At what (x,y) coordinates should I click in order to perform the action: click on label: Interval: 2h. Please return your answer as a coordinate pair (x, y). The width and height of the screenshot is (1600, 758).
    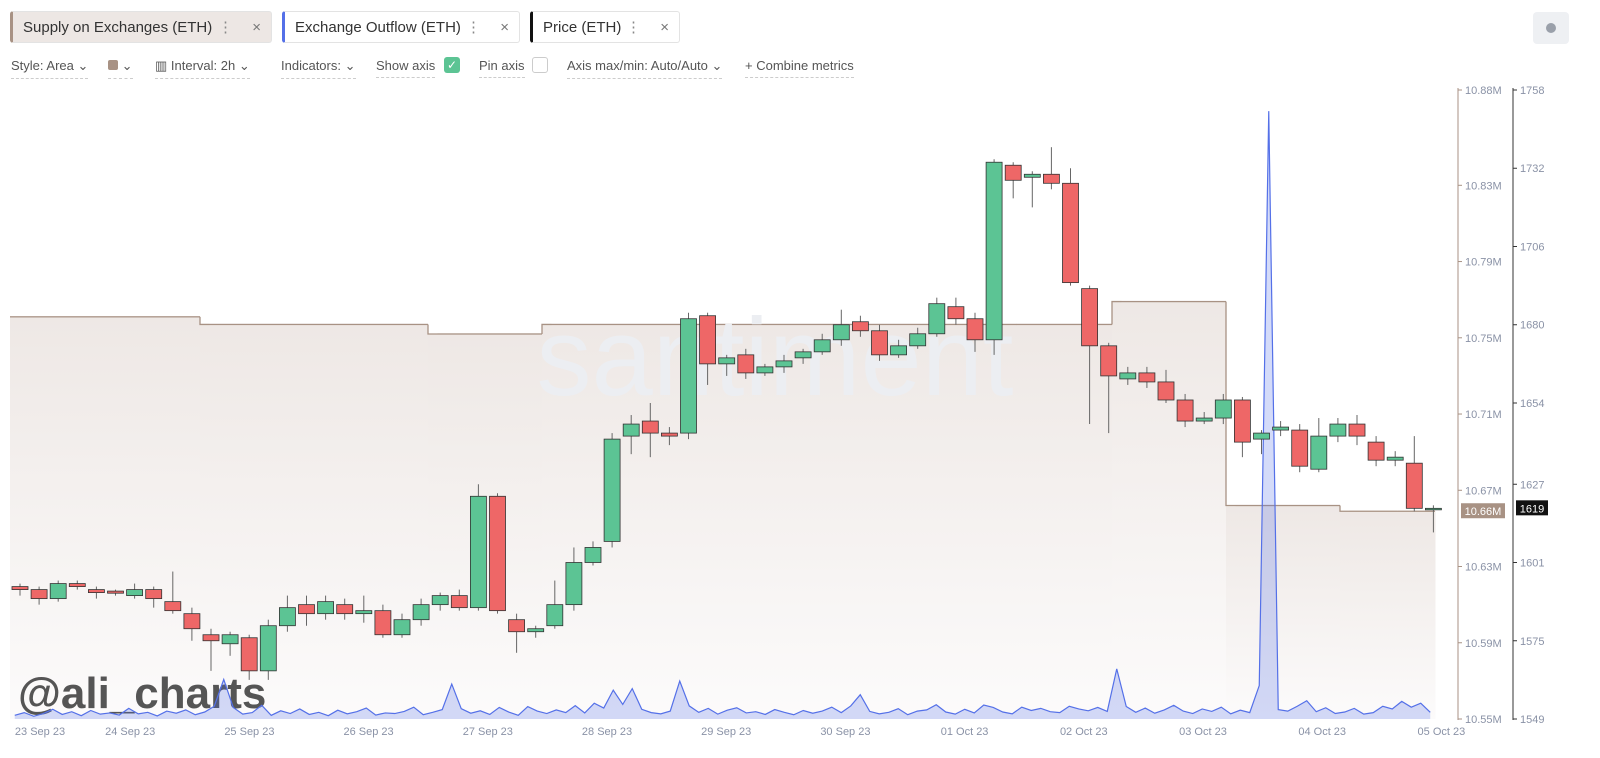
    Looking at the image, I should click on (203, 65).